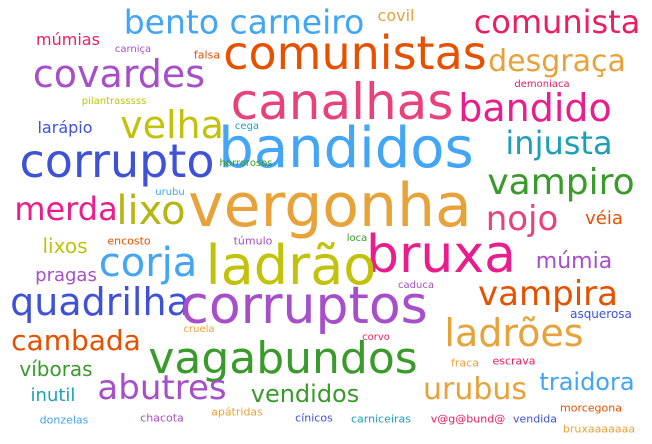  I want to click on word-vampira: vampira, so click(548, 294).